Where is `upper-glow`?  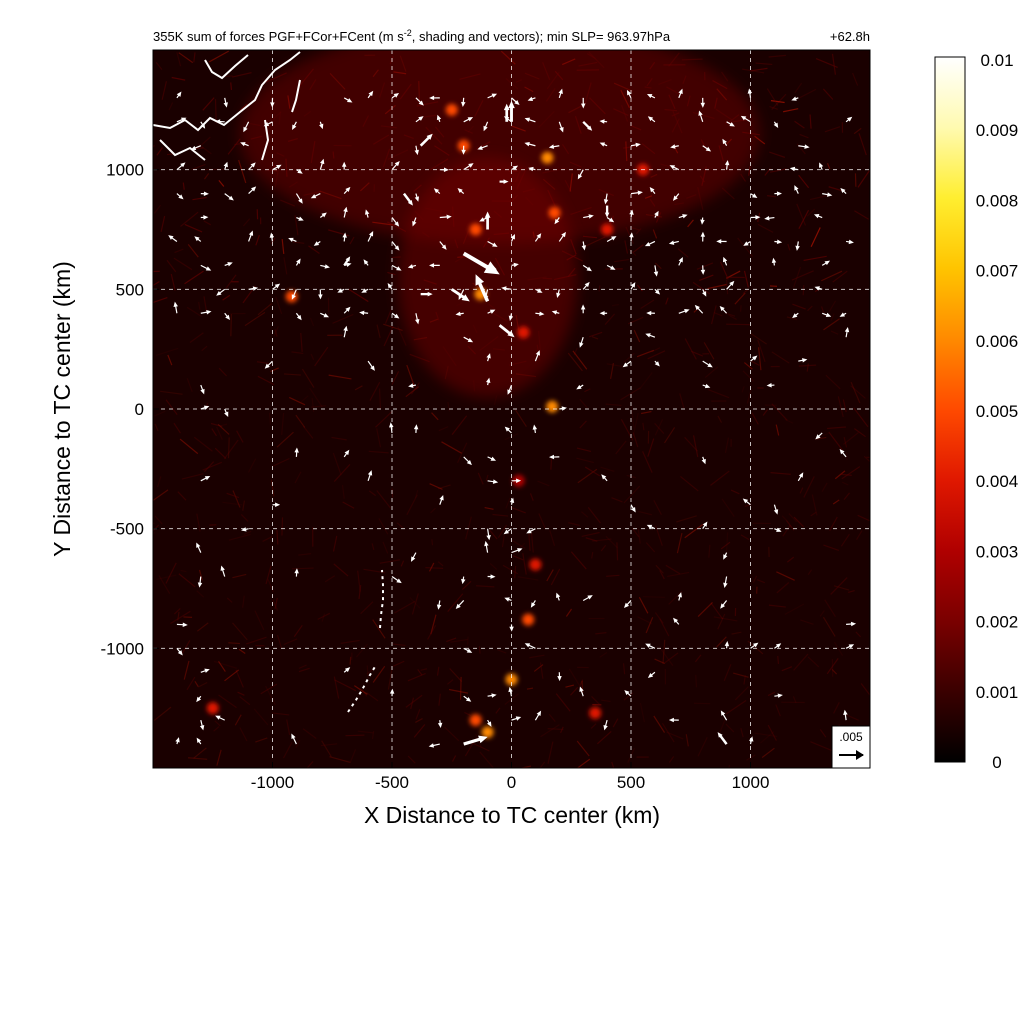 upper-glow is located at coordinates (499, 147).